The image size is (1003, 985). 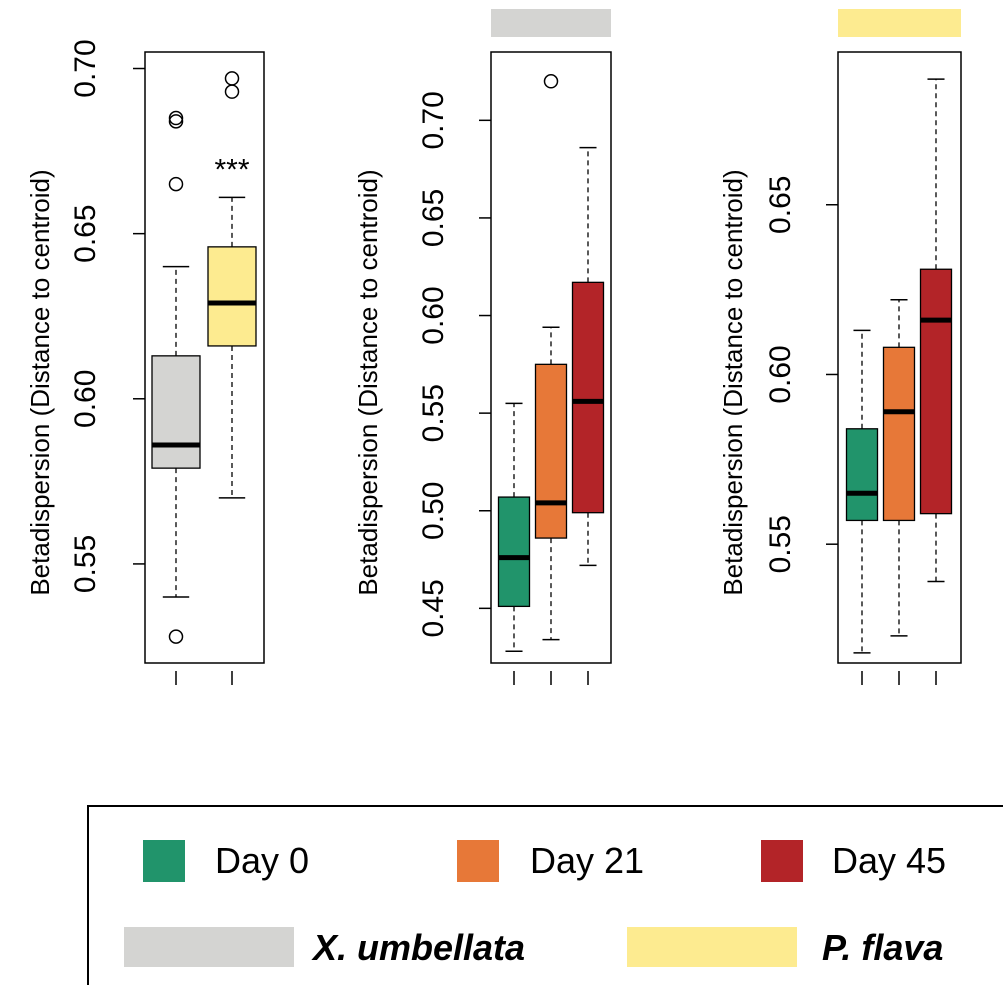 I want to click on legend-label-p-flava: P. flava, so click(x=882, y=947).